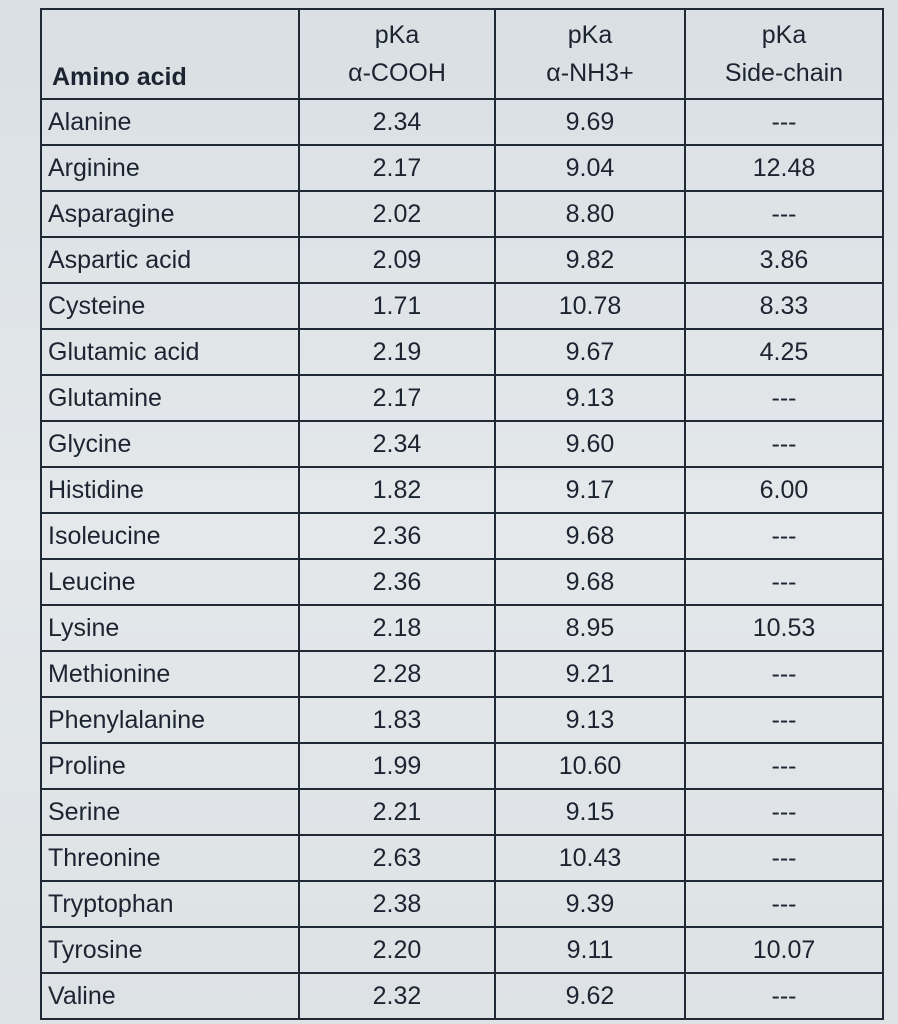 The width and height of the screenshot is (898, 1024). I want to click on cell-amino-acid: Threonine, so click(170, 858).